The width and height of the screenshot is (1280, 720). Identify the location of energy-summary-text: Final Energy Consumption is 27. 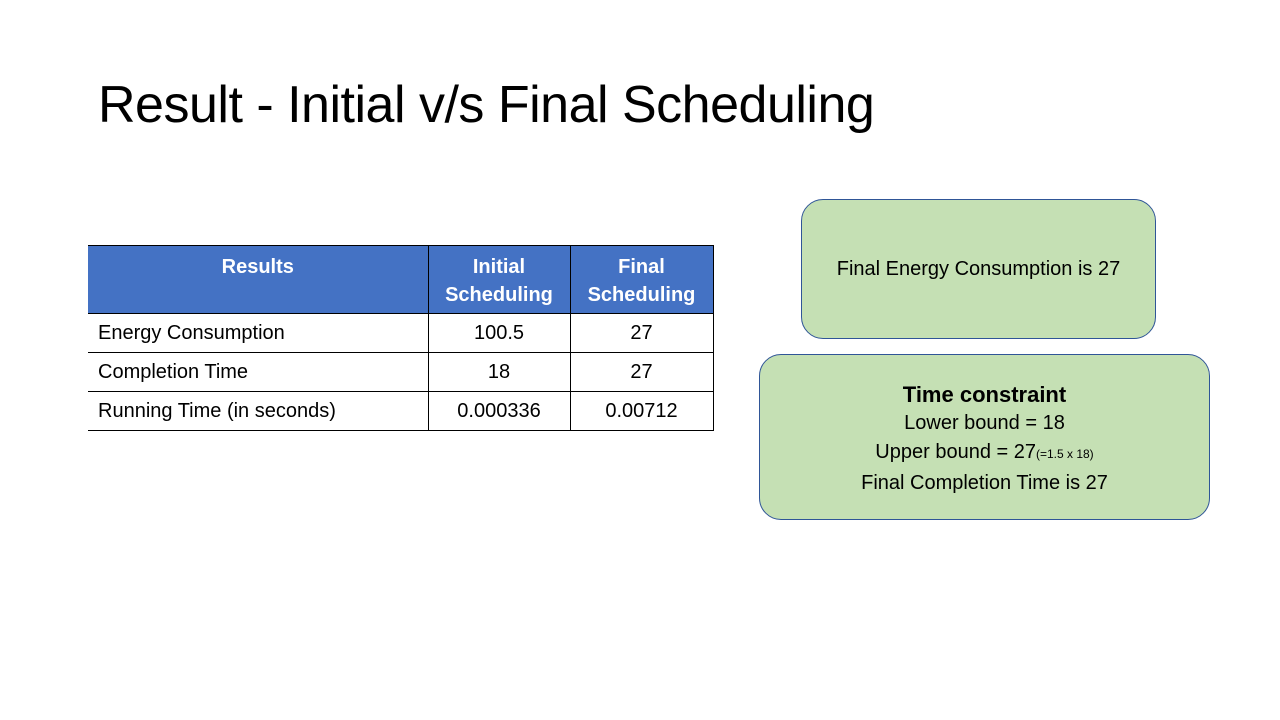
(978, 268).